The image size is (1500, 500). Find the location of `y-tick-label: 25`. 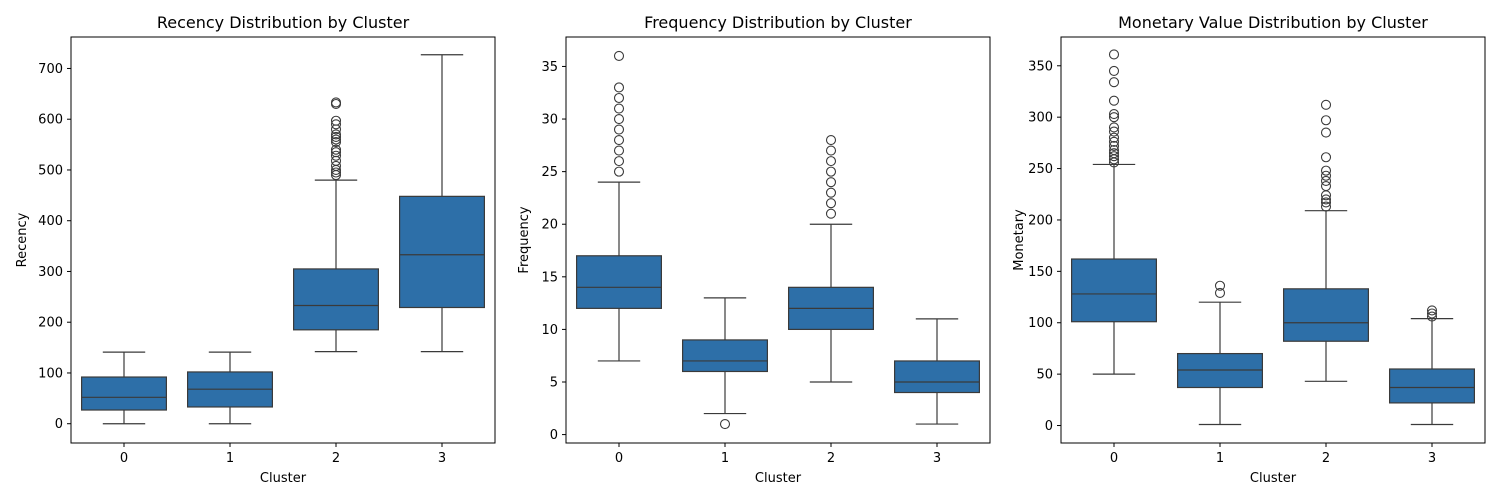

y-tick-label: 25 is located at coordinates (549, 172).